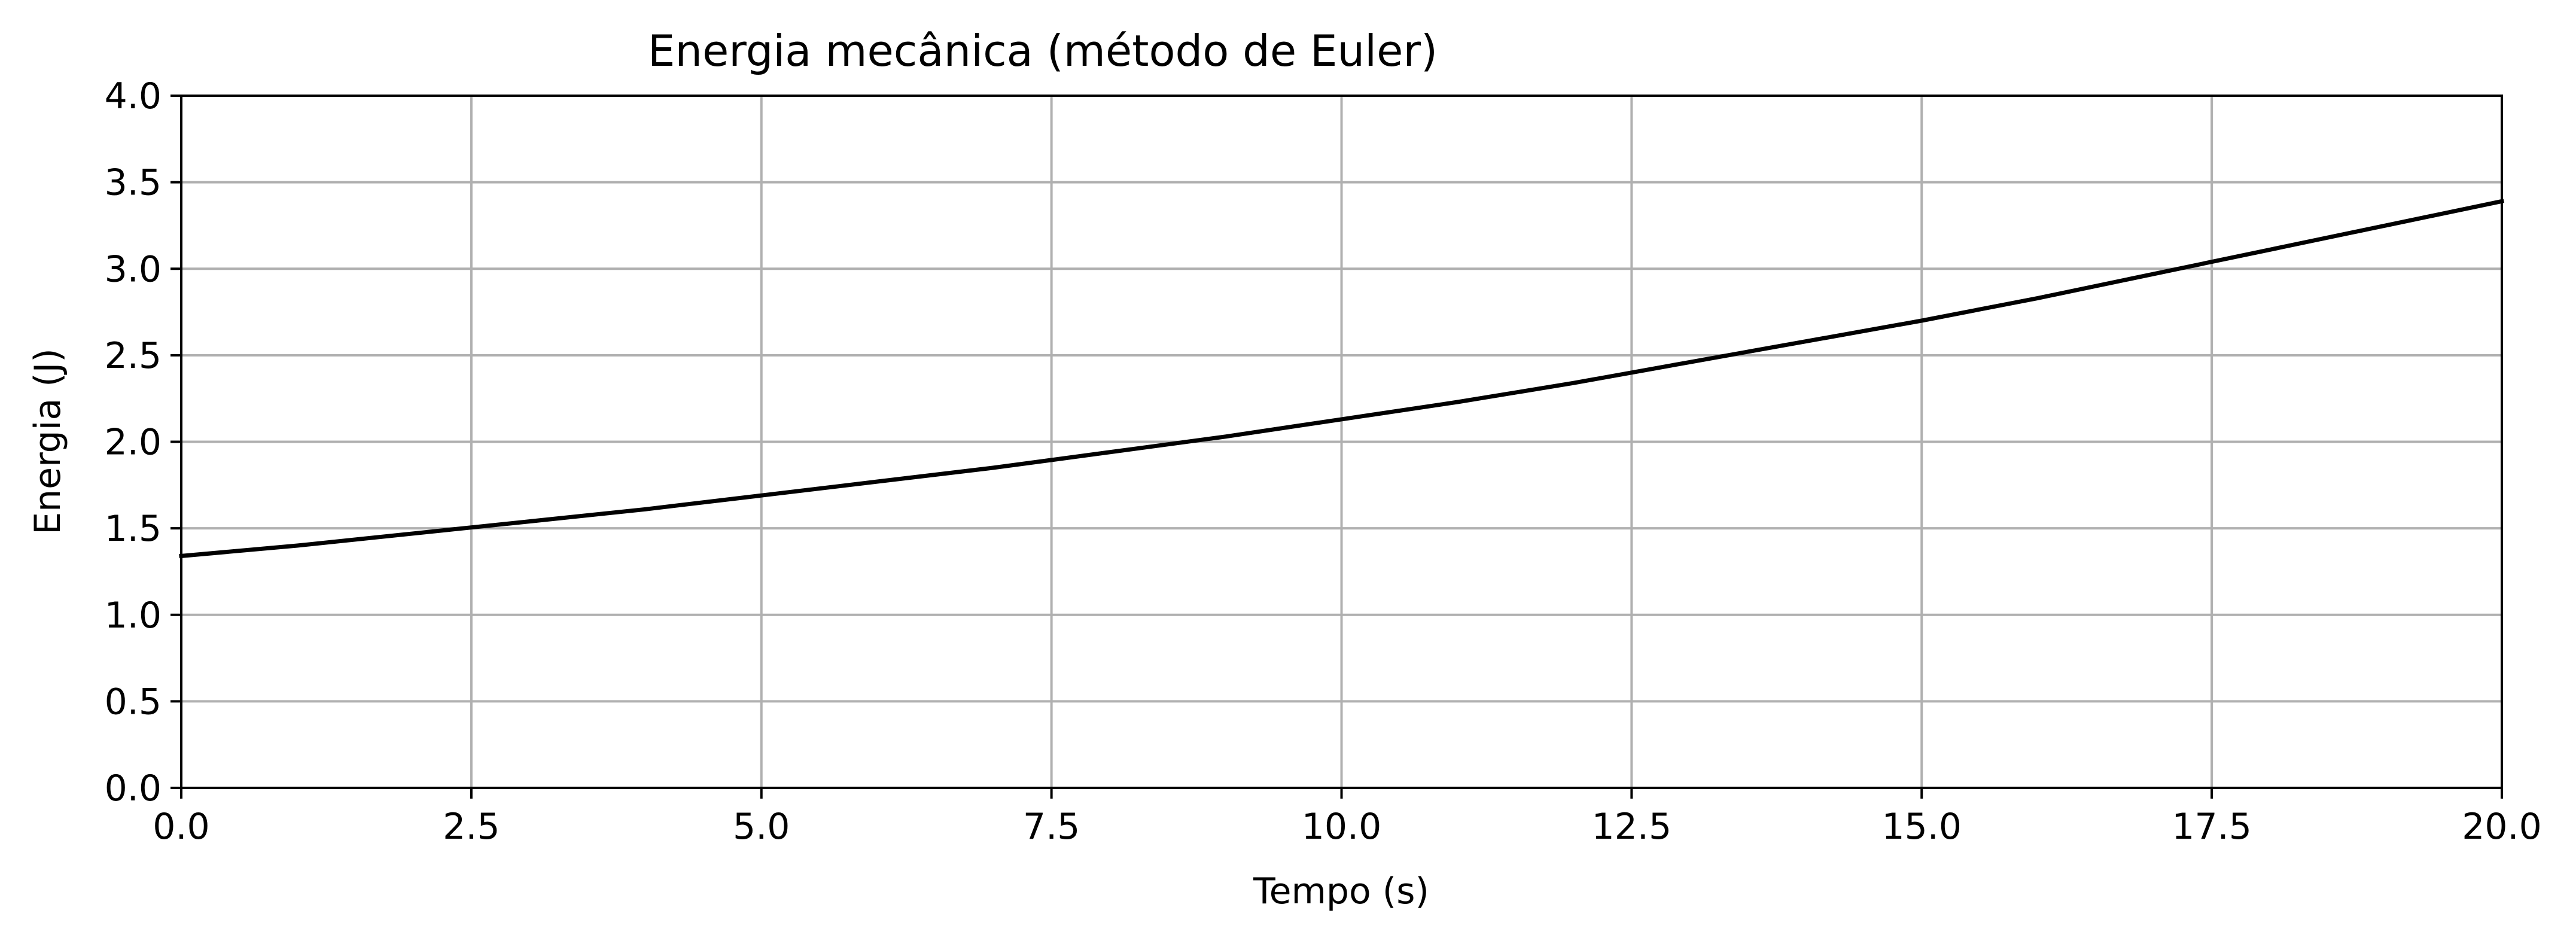 The width and height of the screenshot is (2576, 944). What do you see at coordinates (2212, 827) in the screenshot?
I see `x-tick-label: 17.5` at bounding box center [2212, 827].